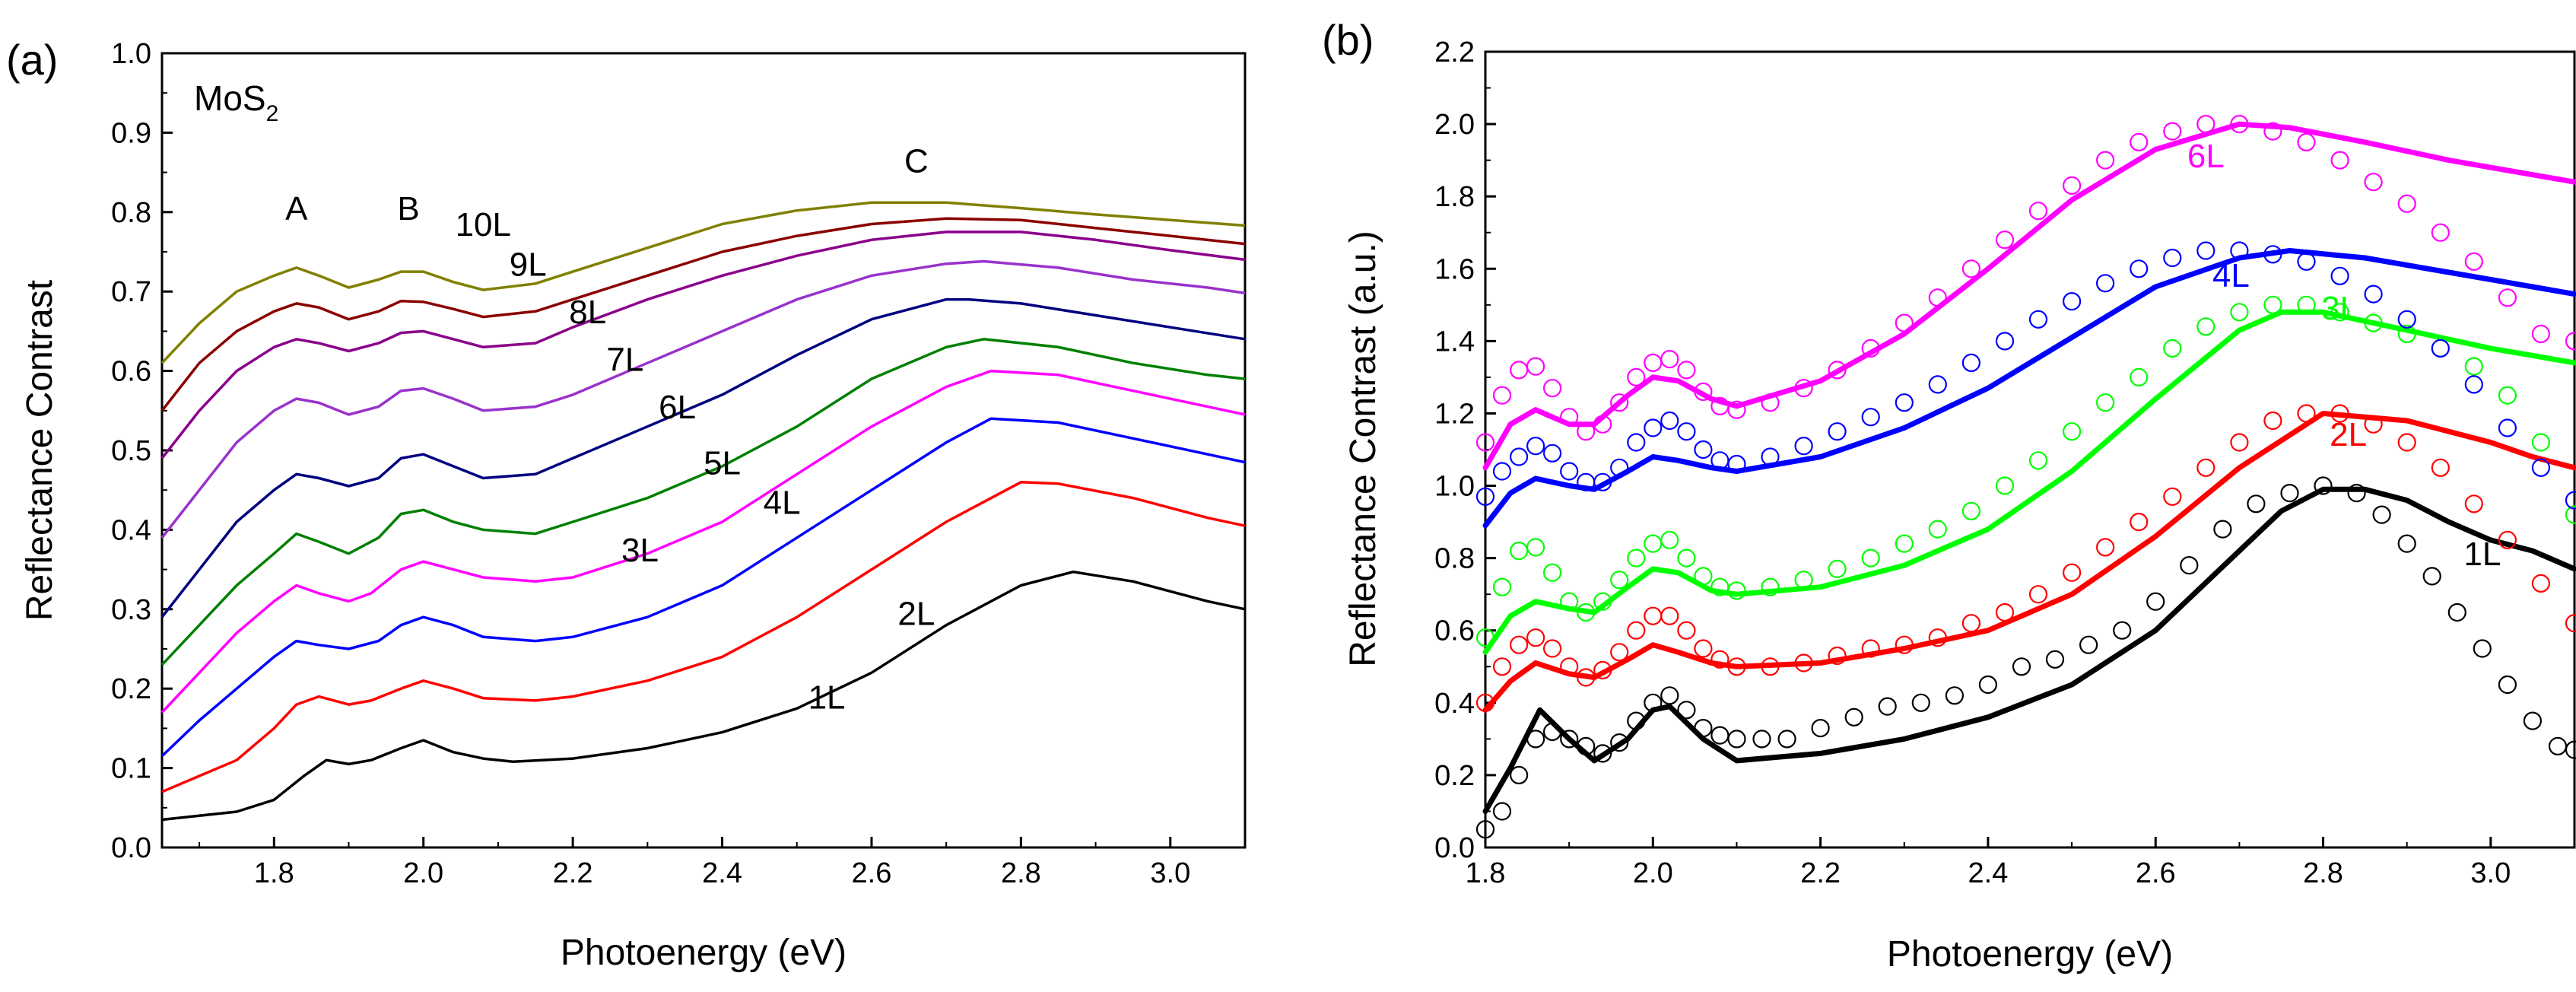 Image resolution: width=2576 pixels, height=992 pixels. Describe the element at coordinates (1454, 559) in the screenshot. I see `y-tick-label: 0.8` at that location.